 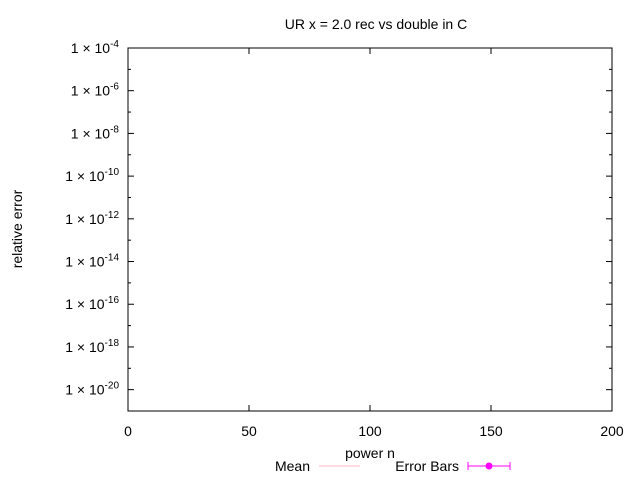 I want to click on x-tick-label: 150, so click(x=491, y=431).